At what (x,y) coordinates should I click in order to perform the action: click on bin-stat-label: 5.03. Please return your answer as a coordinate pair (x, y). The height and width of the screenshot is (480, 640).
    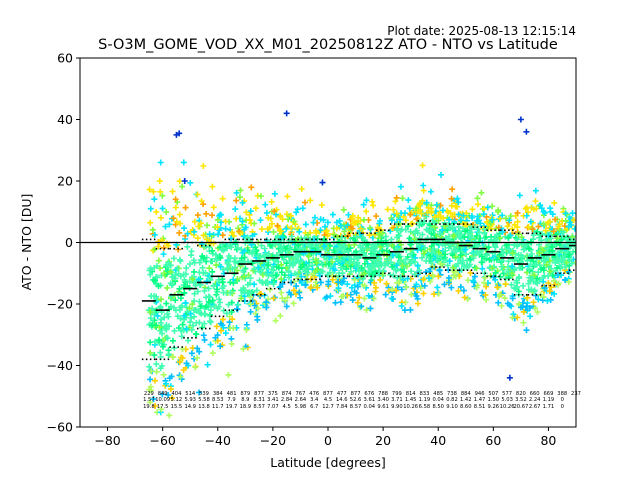
    Looking at the image, I should click on (507, 400).